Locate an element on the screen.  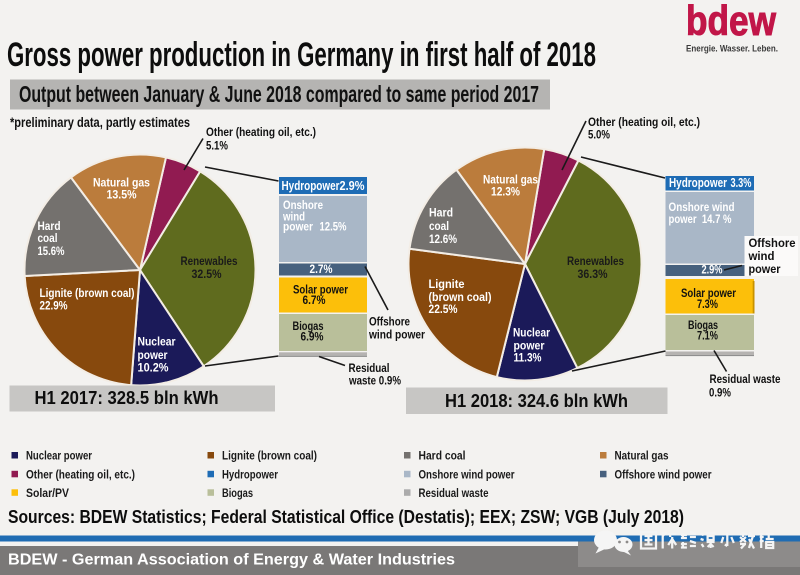
svg-text: 5.1% is located at coordinates (217, 146).